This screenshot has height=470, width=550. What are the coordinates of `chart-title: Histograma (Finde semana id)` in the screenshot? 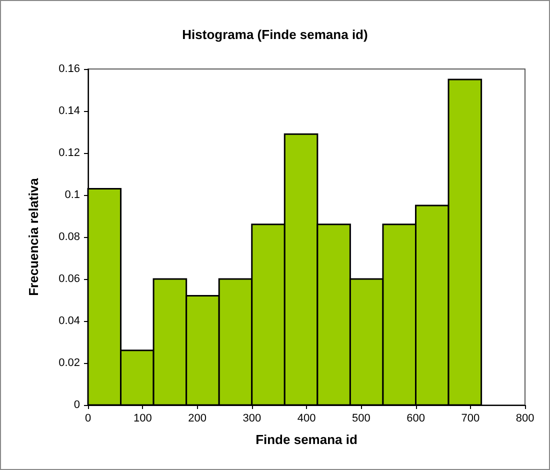 It's located at (275, 34).